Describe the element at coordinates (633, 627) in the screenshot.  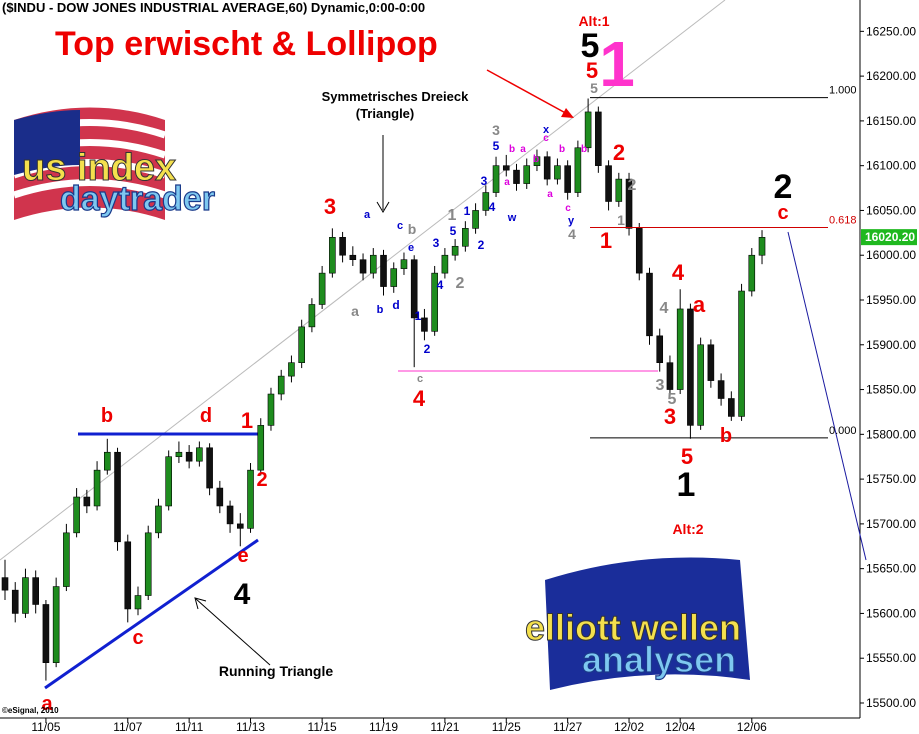
I see `logo-text: elliott wellen` at that location.